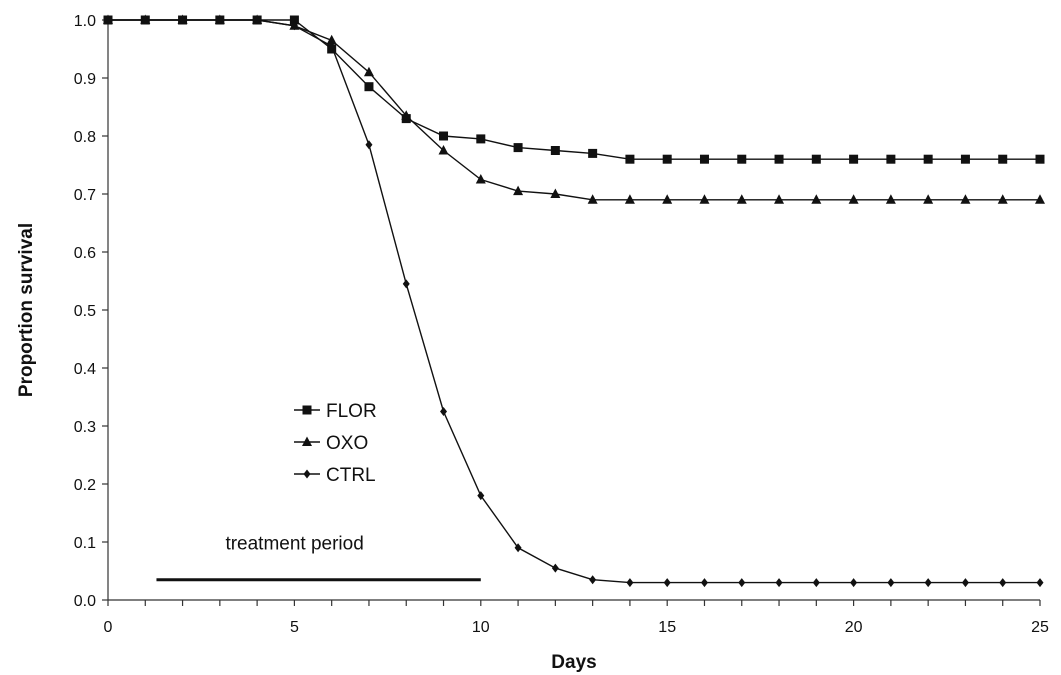  I want to click on x-tick-label: 10, so click(481, 627).